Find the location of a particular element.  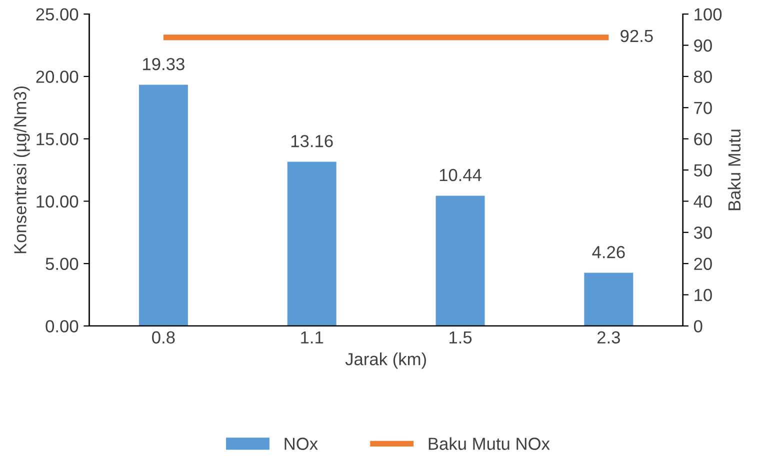

y-tick-label: 10.00 is located at coordinates (57, 201).